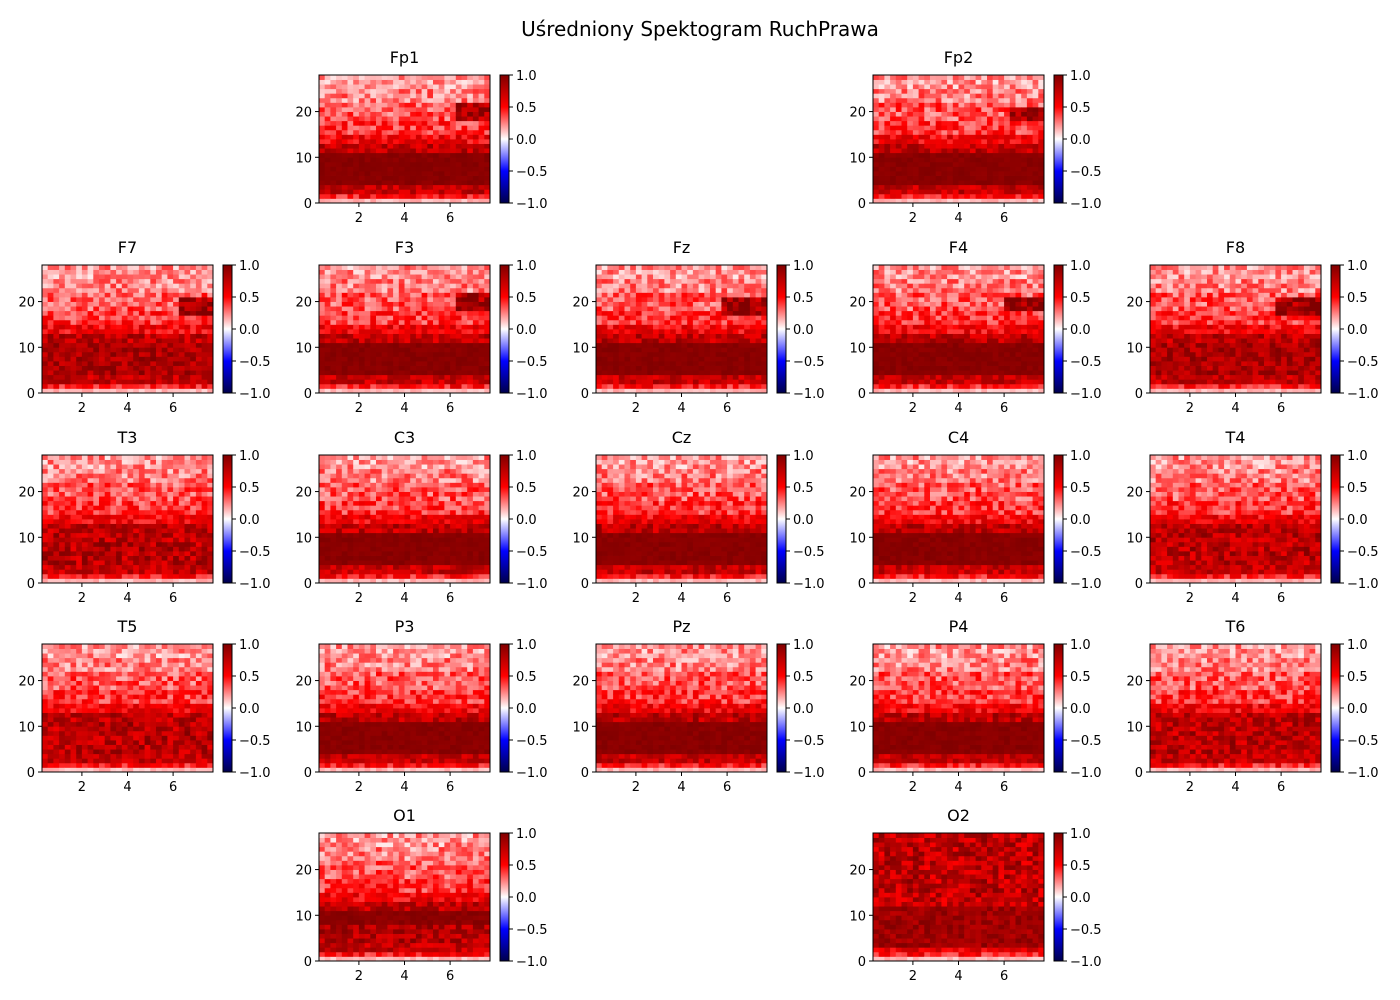 This screenshot has height=1000, width=1400. What do you see at coordinates (249, 330) in the screenshot?
I see `colorbar-tick-label: 0.0` at bounding box center [249, 330].